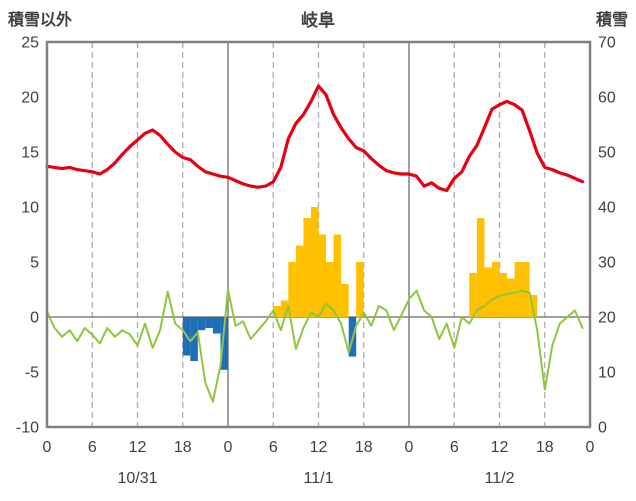 This screenshot has height=501, width=636. What do you see at coordinates (607, 263) in the screenshot?
I see `svg-text: 30` at bounding box center [607, 263].